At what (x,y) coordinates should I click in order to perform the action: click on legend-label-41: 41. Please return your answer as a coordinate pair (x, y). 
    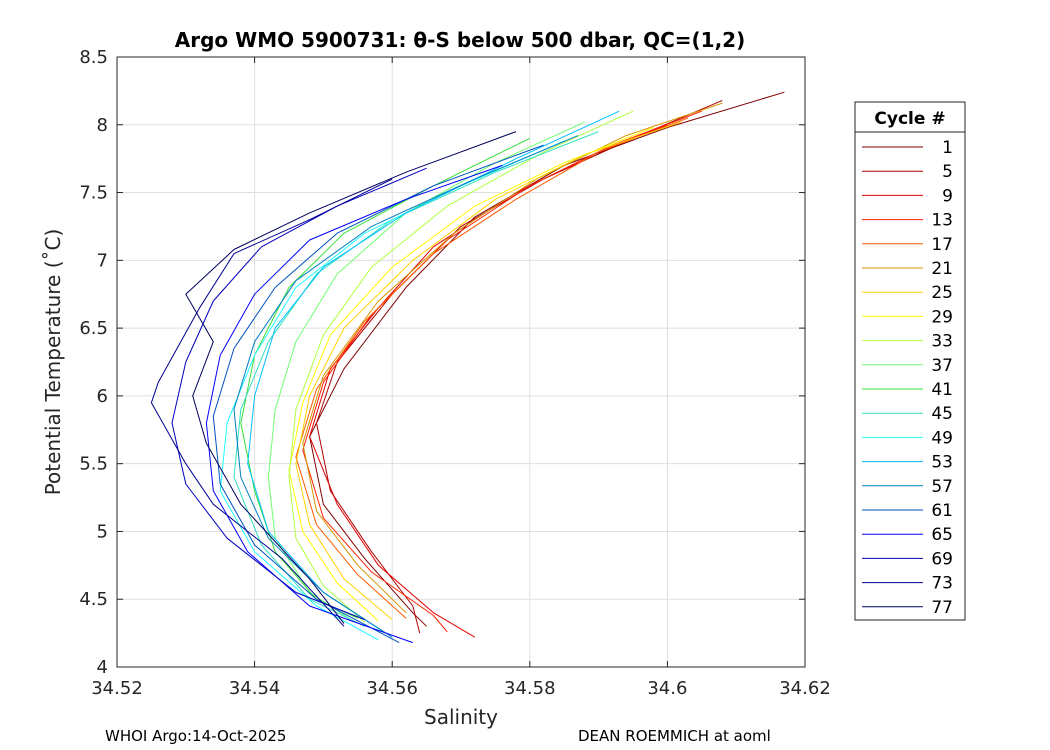
    Looking at the image, I should click on (942, 390).